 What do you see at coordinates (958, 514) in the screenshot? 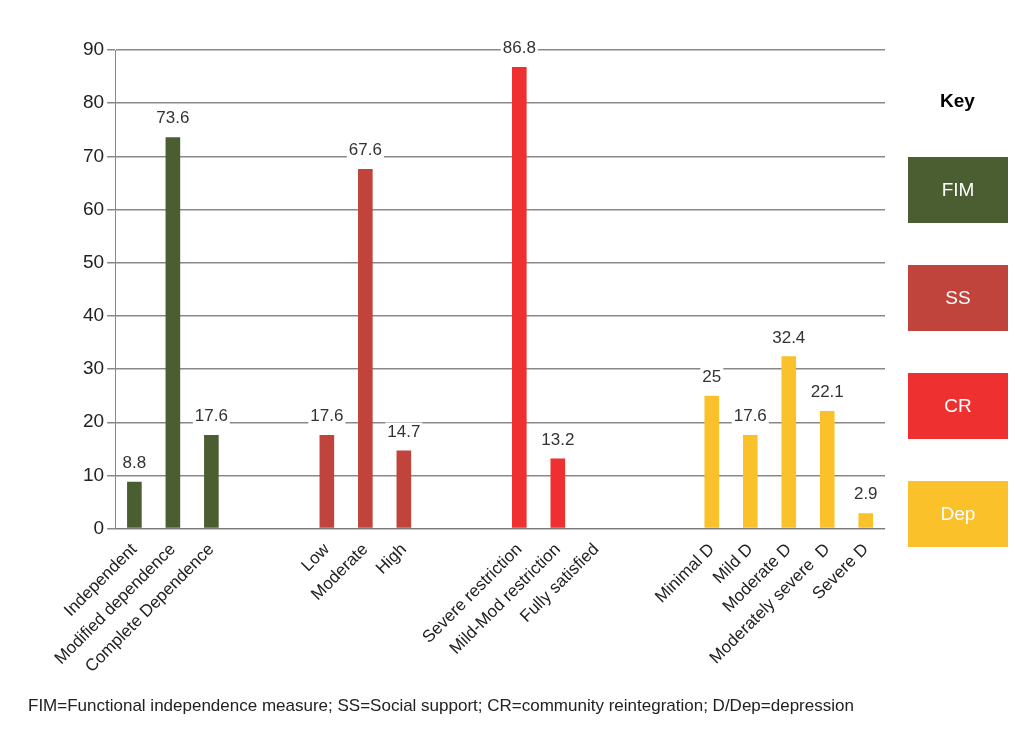
I see `text: Dep` at bounding box center [958, 514].